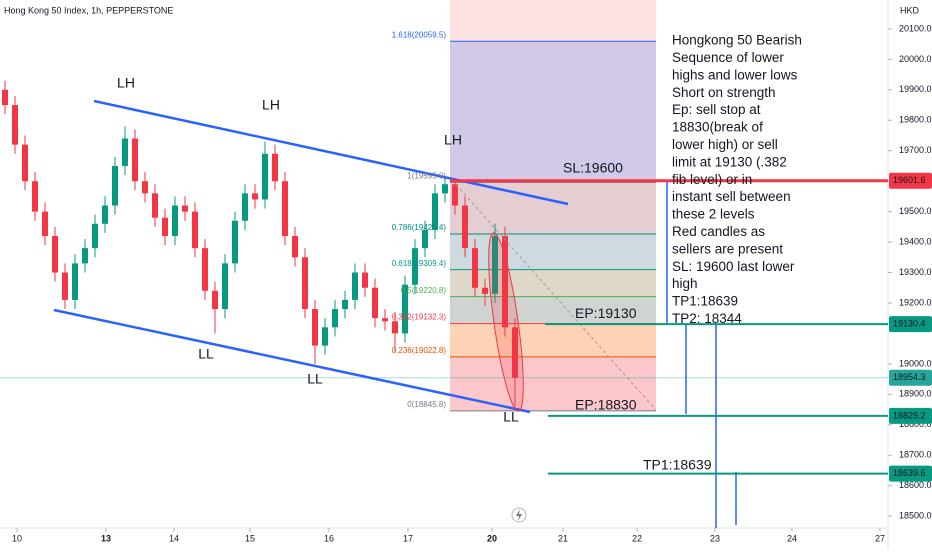 Image resolution: width=932 pixels, height=555 pixels. Describe the element at coordinates (419, 34) in the screenshot. I see `fib-label: 1.618(20059.5)` at that location.